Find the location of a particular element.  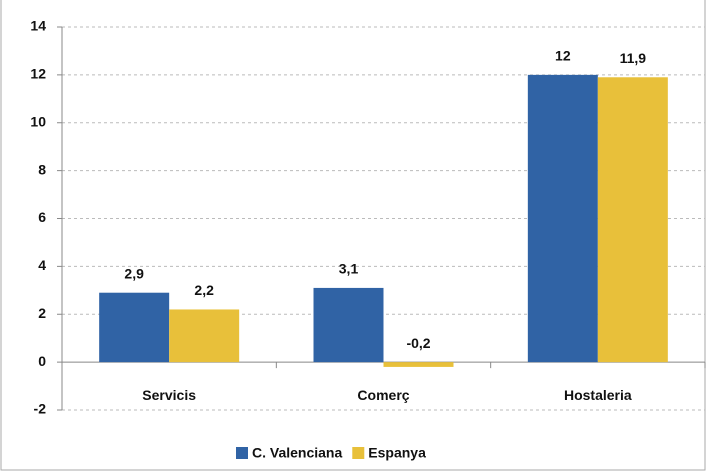

x-tick-label: Servicis is located at coordinates (169, 395).